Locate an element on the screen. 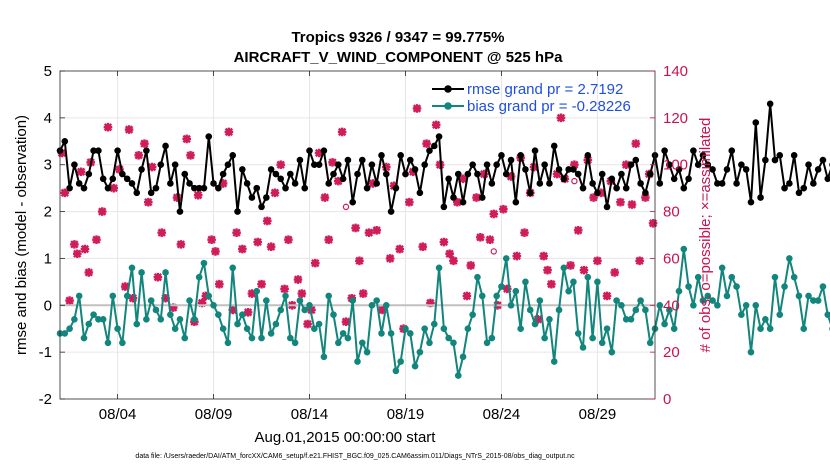  y-axis-left-ticks: -2 -1 0 1 2 3 4 5 is located at coordinates (52, 235).